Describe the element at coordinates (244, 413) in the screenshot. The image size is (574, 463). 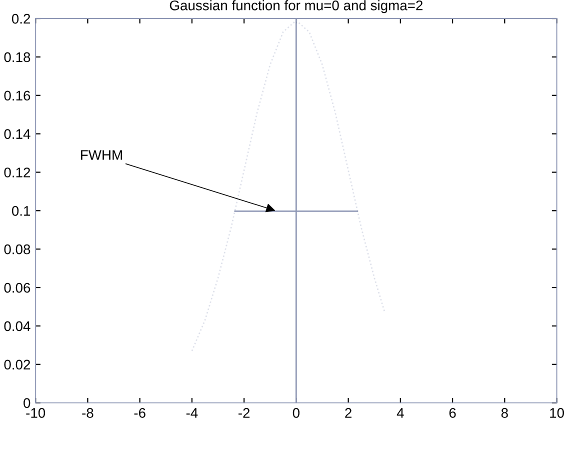
I see `x-tick-label: -2` at that location.